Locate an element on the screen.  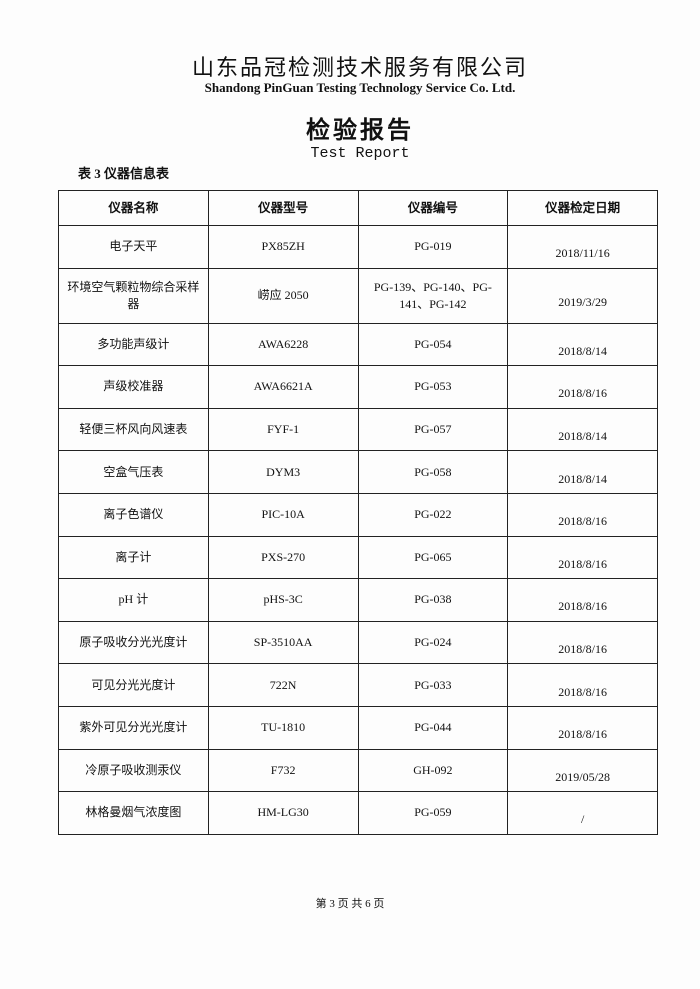
table-cell: 空盒气压表 is located at coordinates (133, 472).